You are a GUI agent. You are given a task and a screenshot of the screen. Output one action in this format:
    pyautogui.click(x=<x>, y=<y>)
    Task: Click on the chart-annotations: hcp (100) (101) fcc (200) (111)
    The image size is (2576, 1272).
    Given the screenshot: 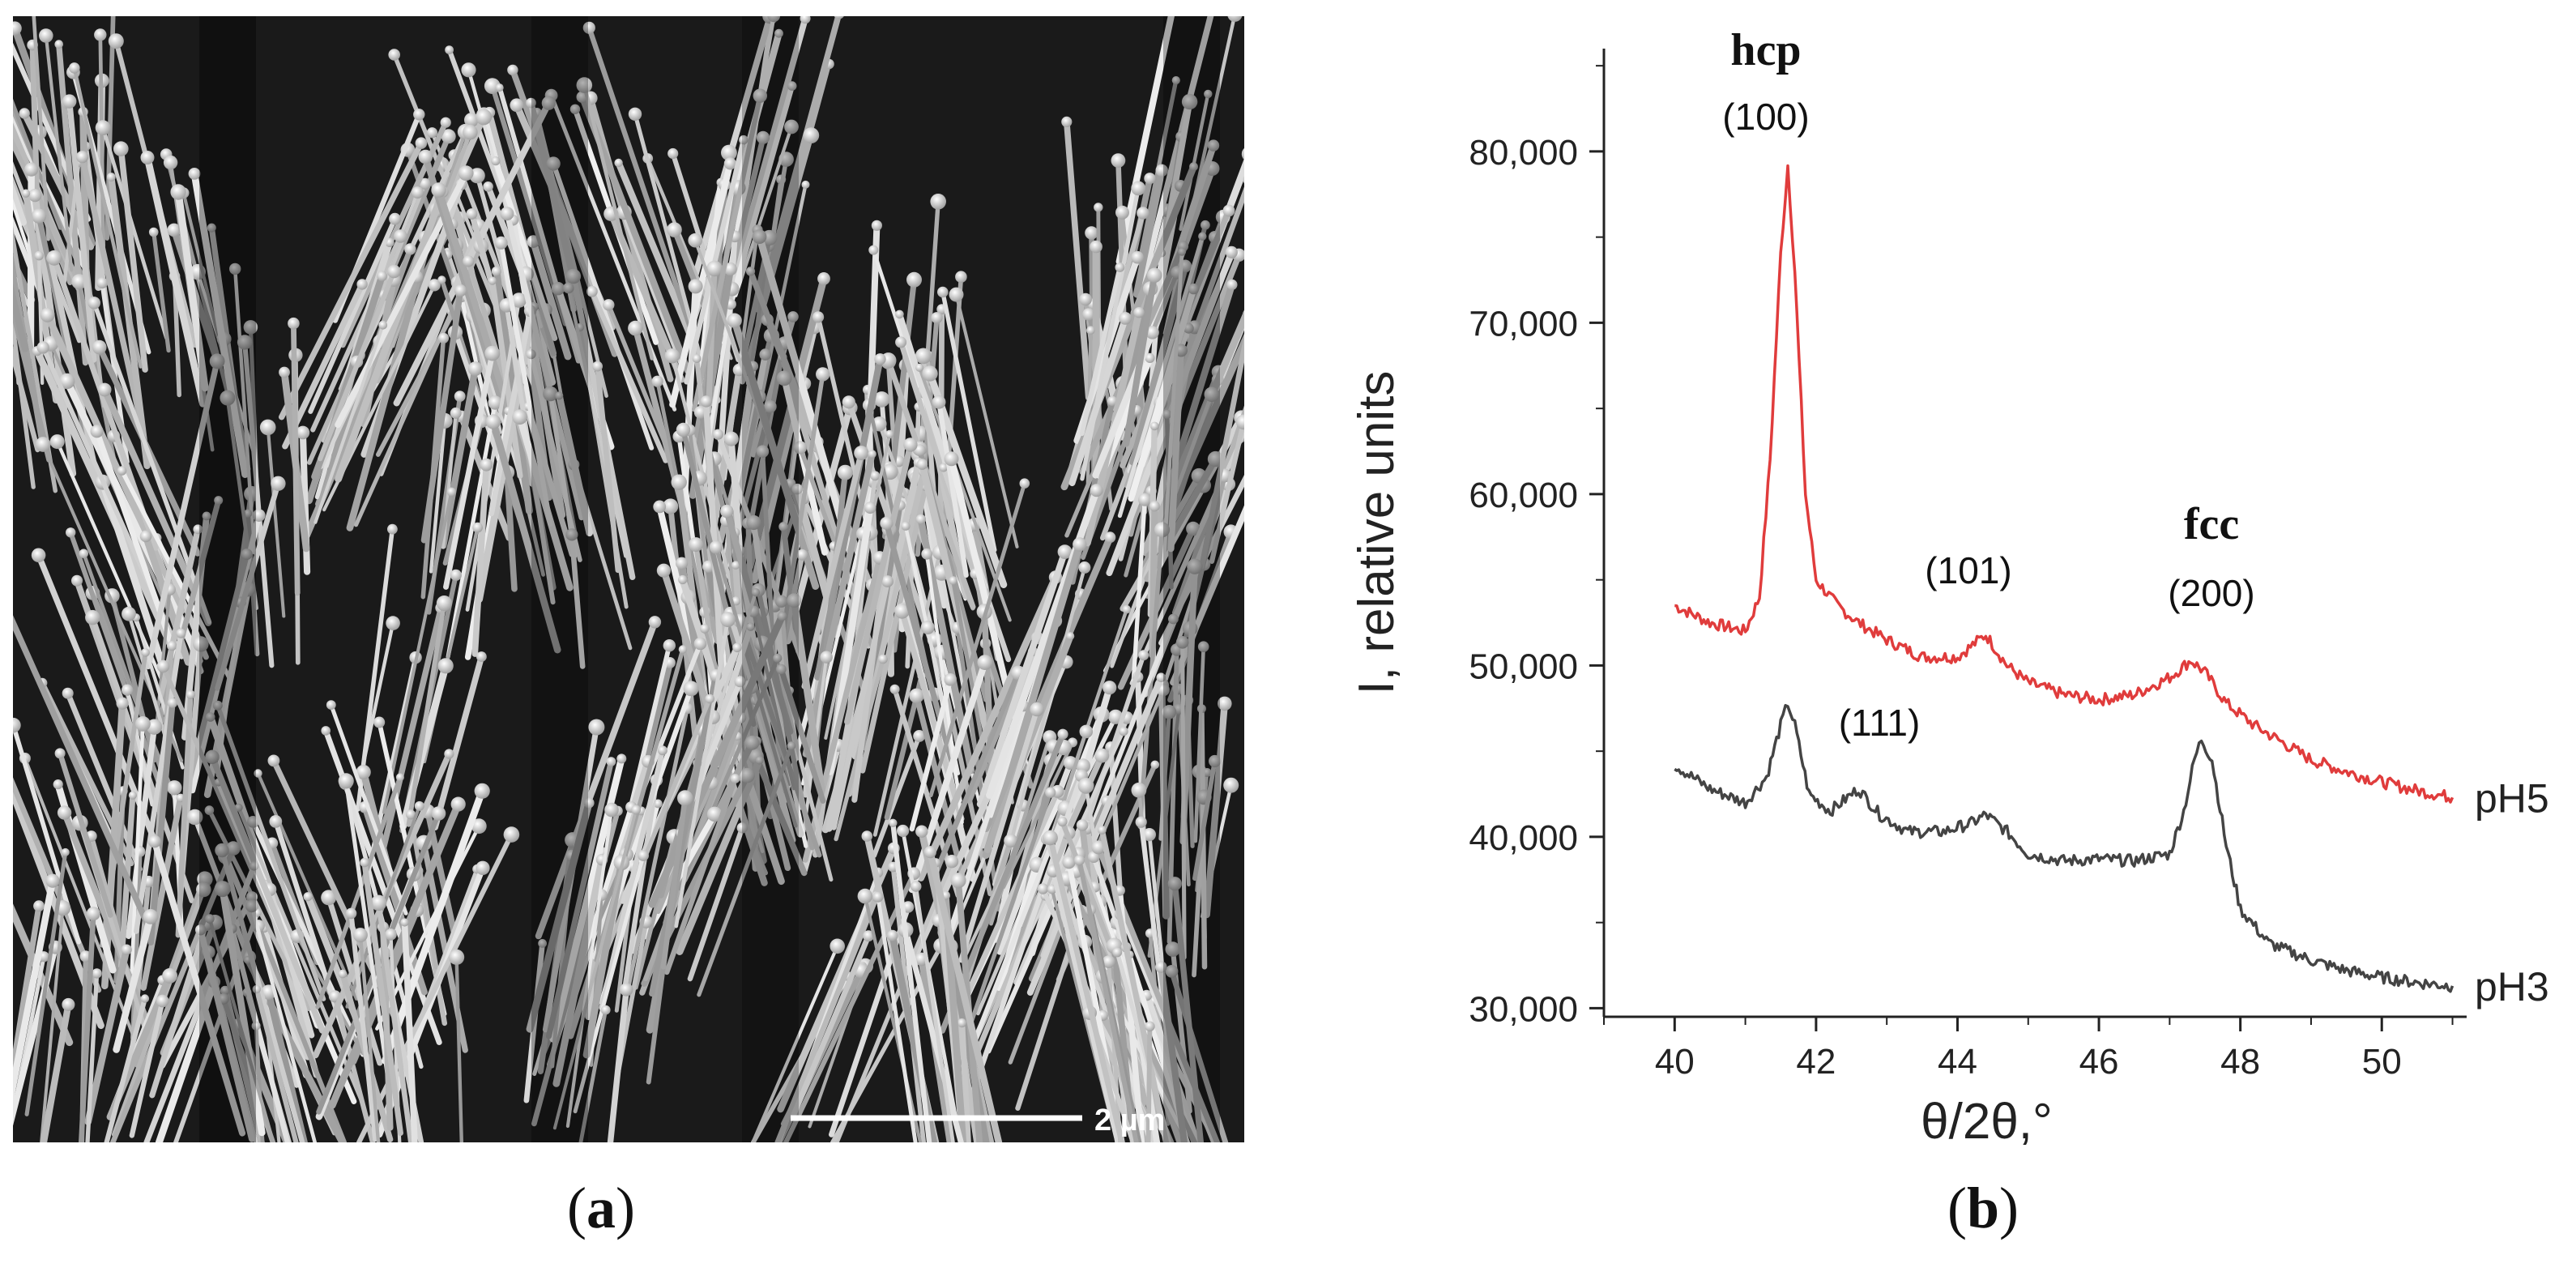 What is the action you would take?
    pyautogui.click(x=1988, y=384)
    